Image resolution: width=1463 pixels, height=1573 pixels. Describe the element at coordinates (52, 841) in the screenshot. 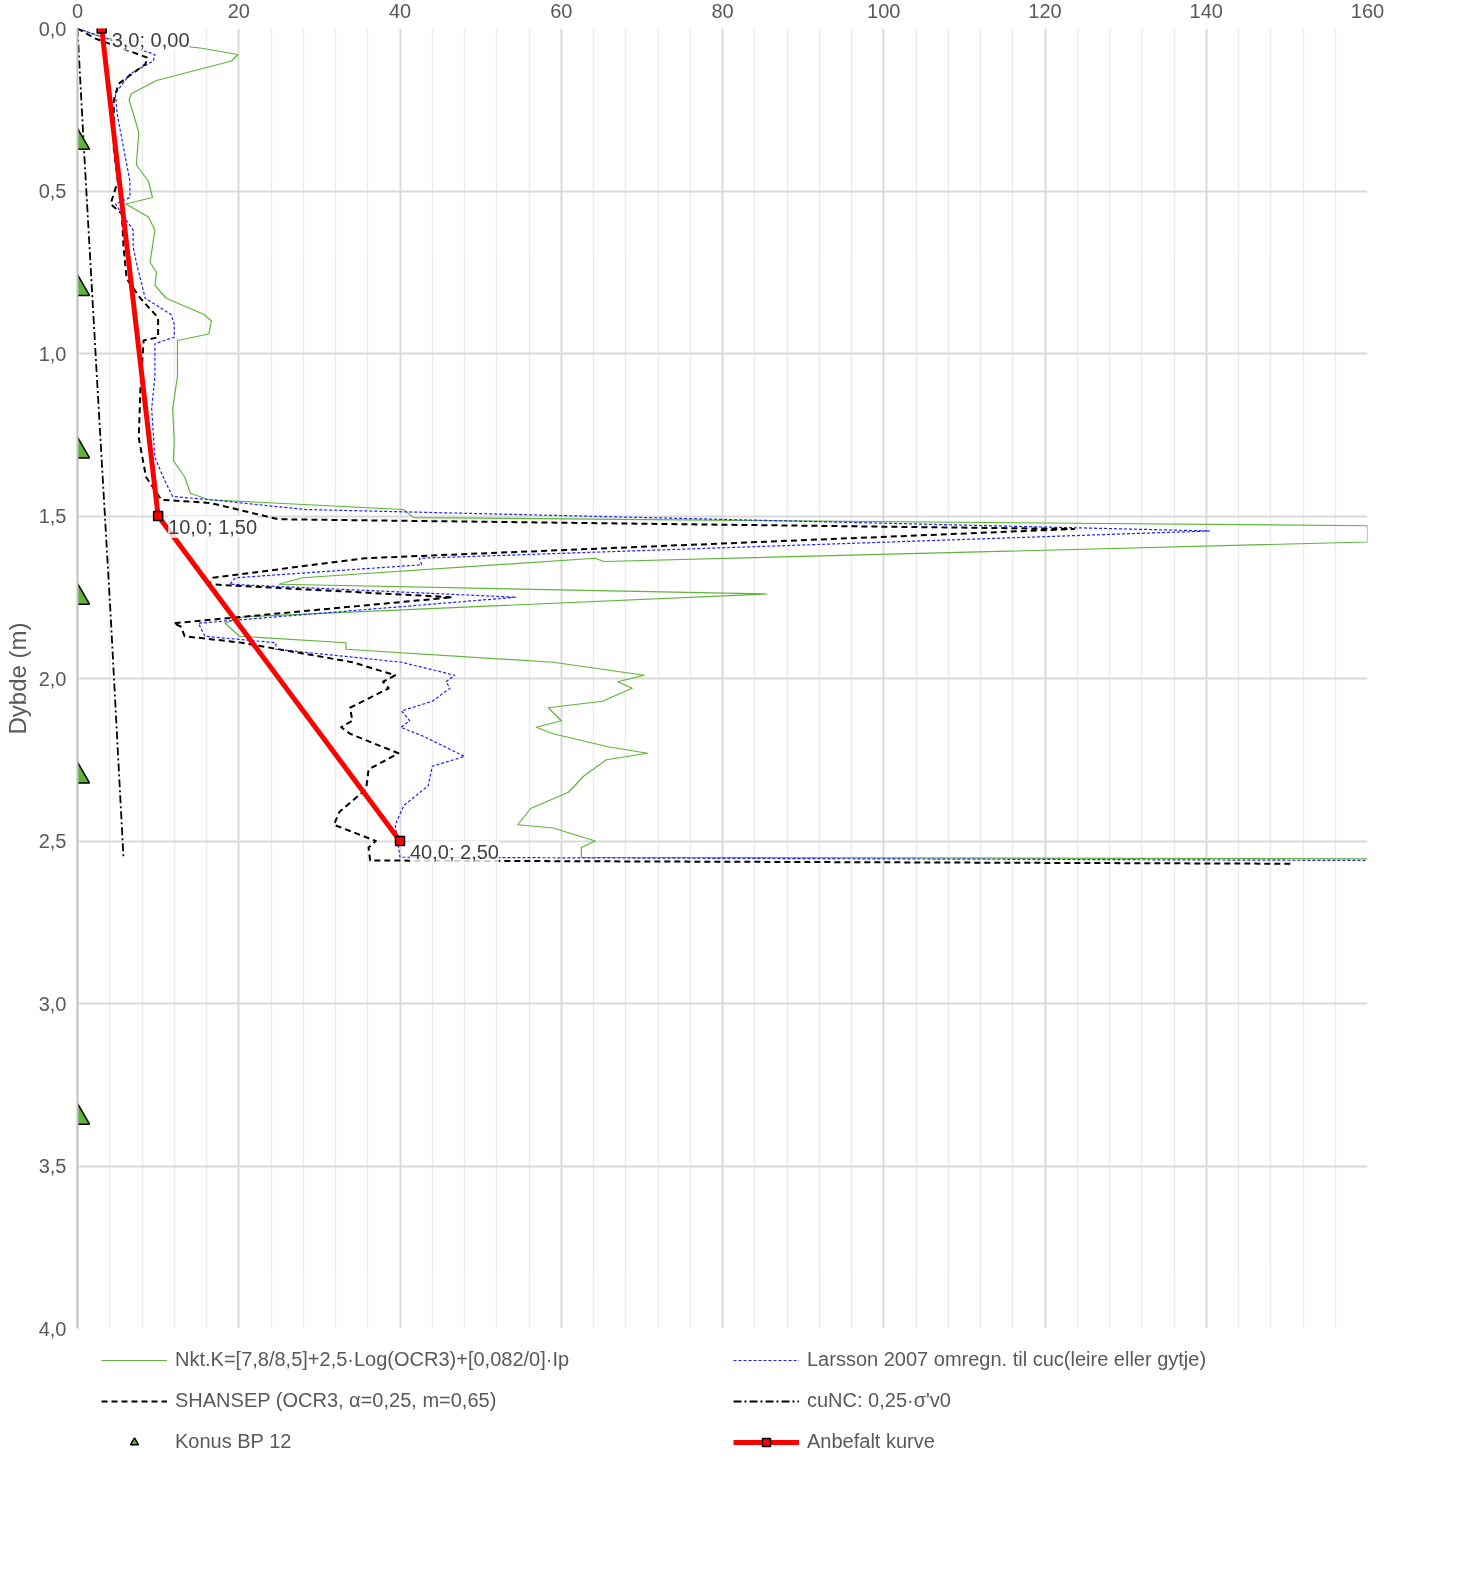

I see `y-tick-label: 2,5` at that location.